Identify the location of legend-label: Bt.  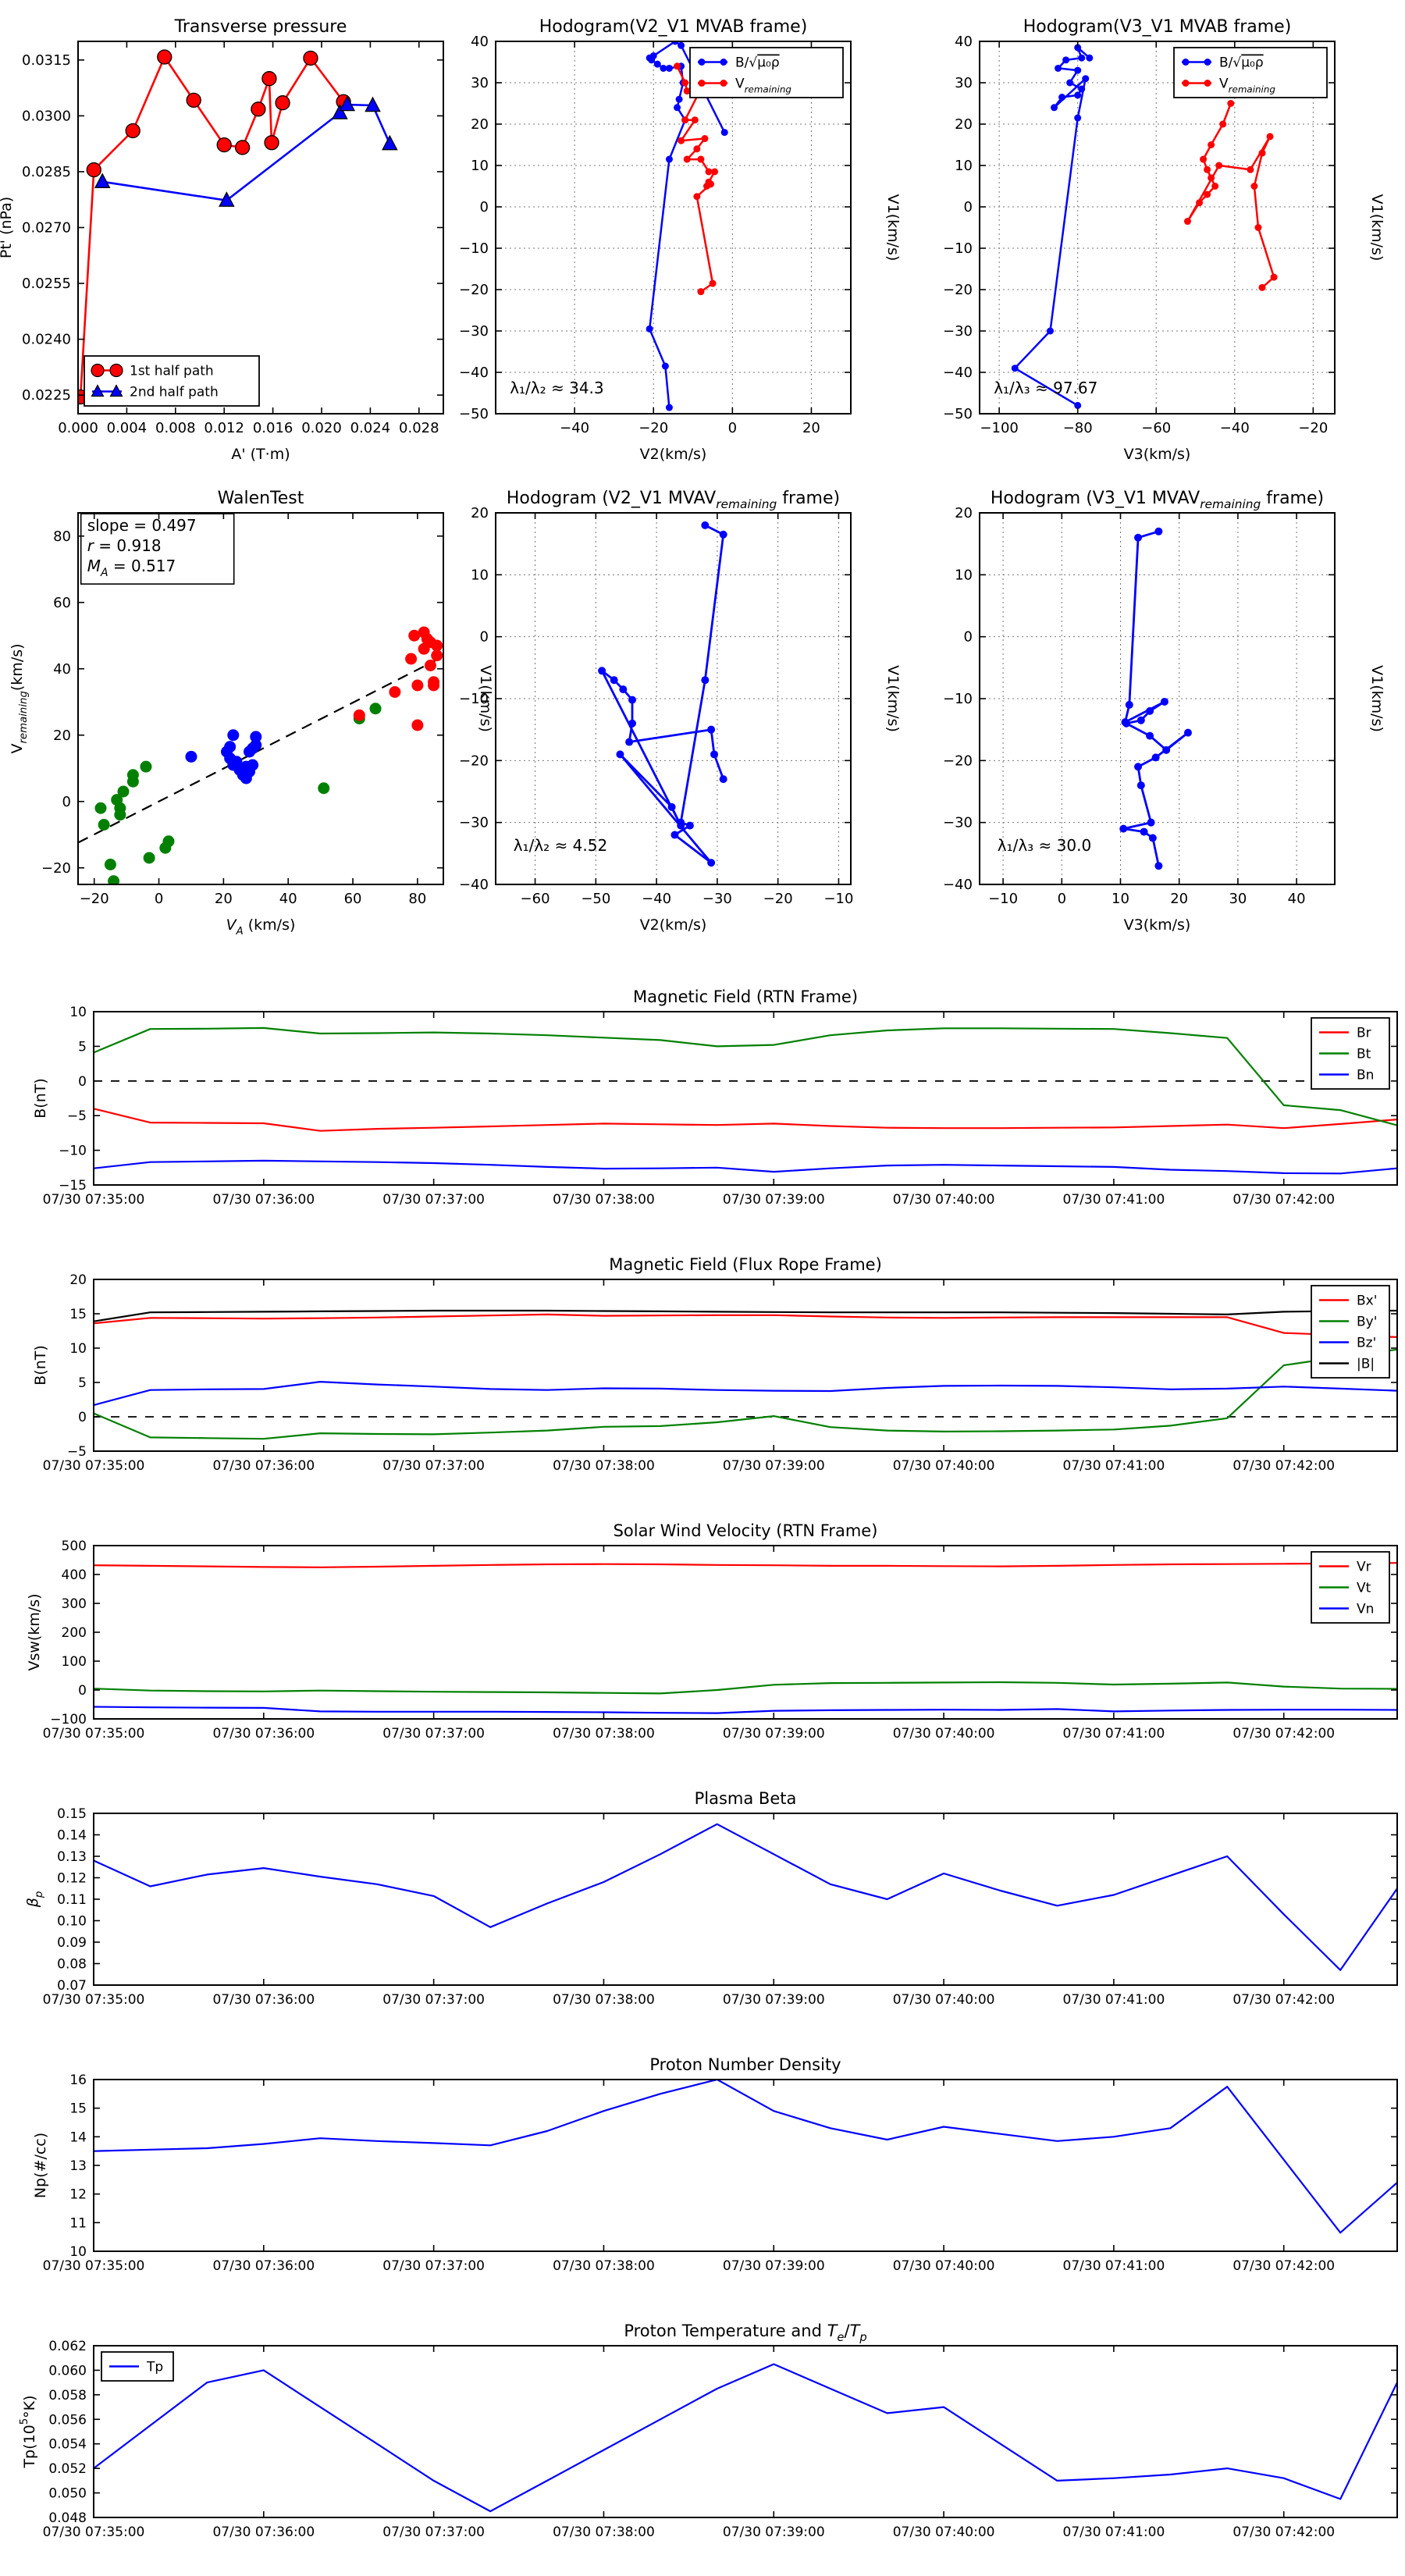
(1364, 1054).